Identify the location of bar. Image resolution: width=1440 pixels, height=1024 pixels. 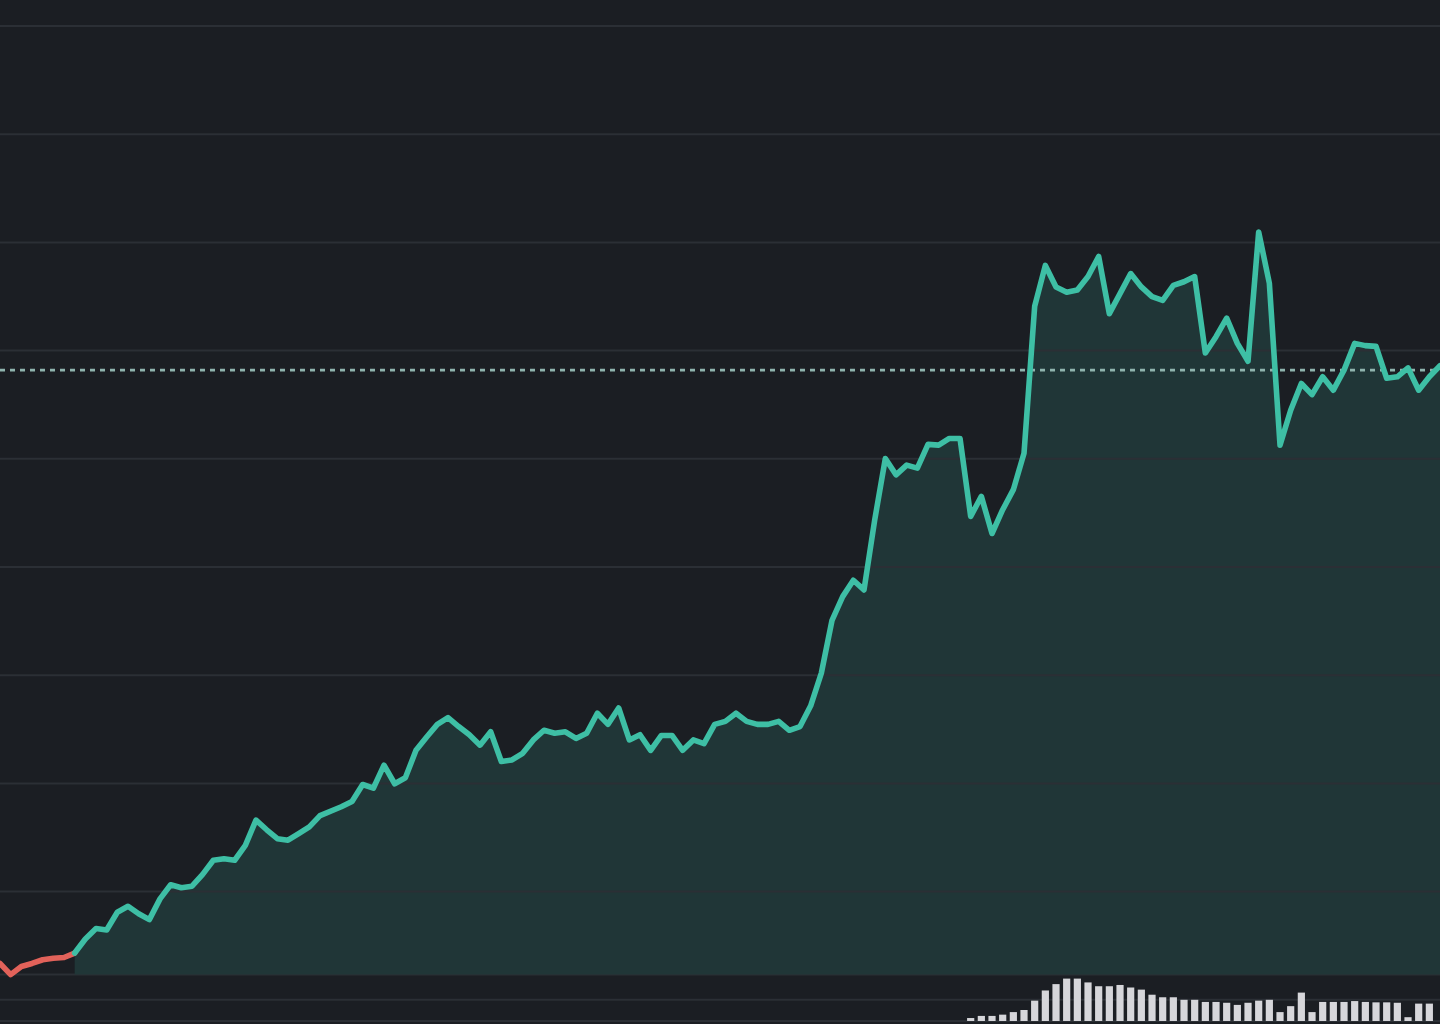
(1429, 1012).